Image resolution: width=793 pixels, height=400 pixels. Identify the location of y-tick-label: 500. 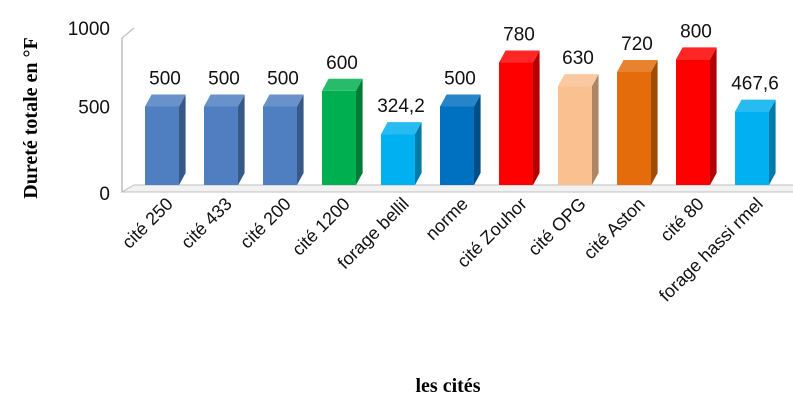
(94, 108).